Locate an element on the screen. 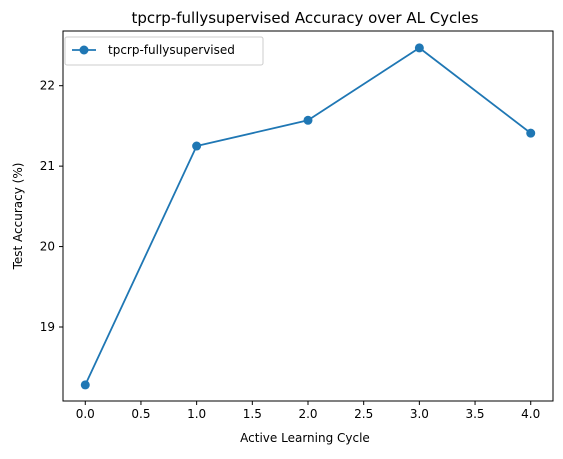  x-axis-label: Active Learning Cycle is located at coordinates (305, 438).